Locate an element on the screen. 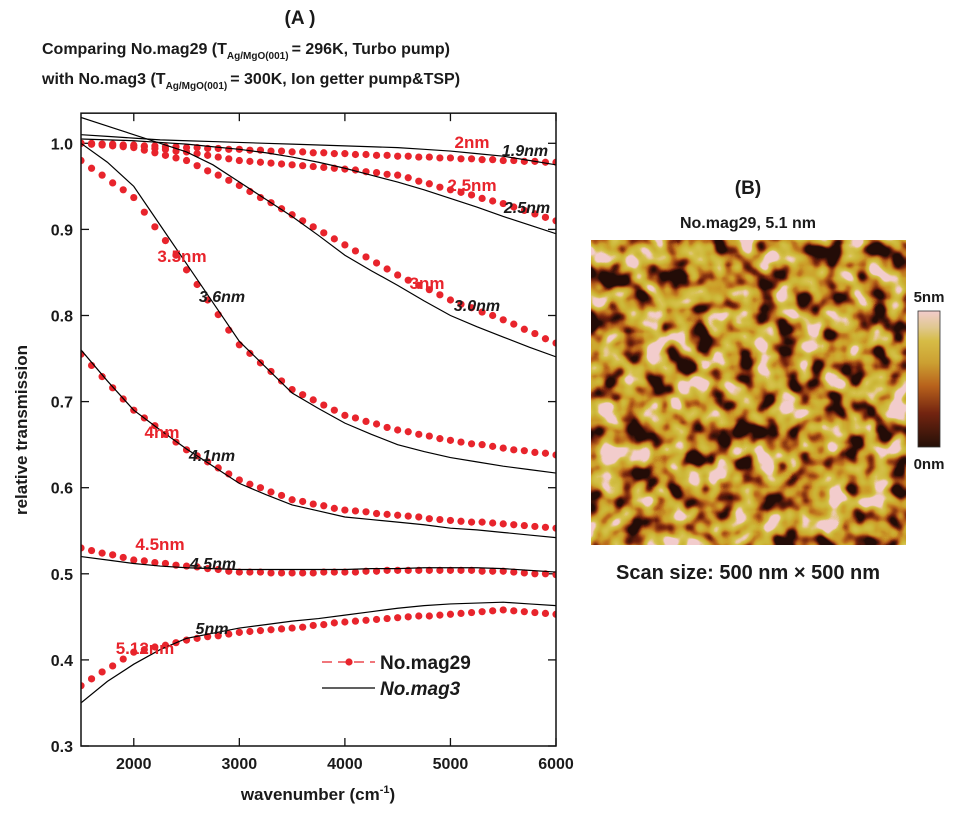 The height and width of the screenshot is (813, 961). curve-label: 2nm is located at coordinates (472, 142).